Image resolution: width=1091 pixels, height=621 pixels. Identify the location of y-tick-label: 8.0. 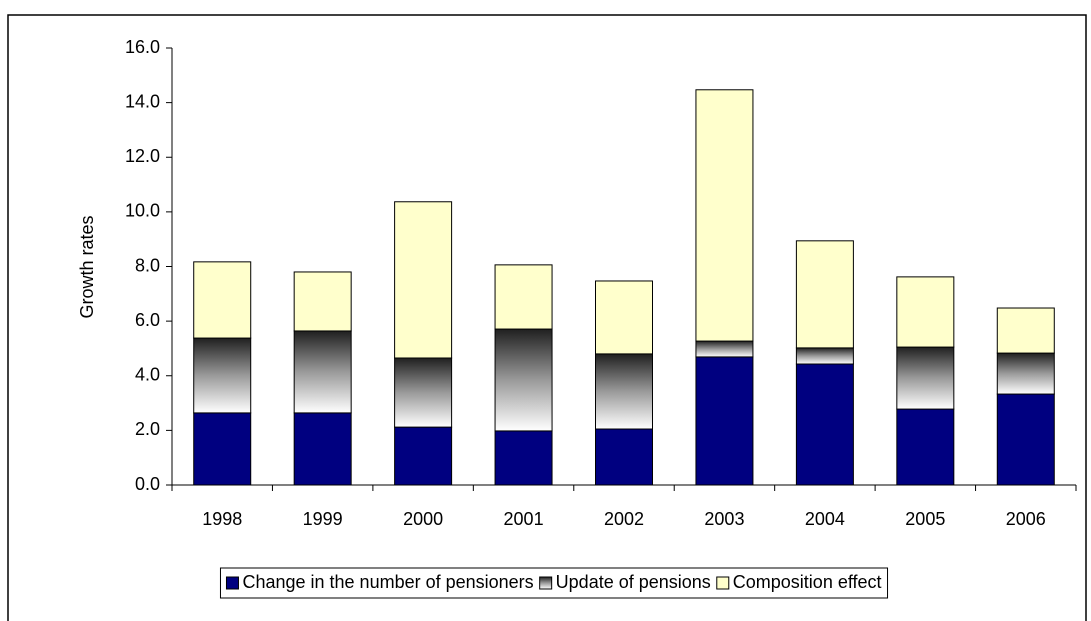
(147, 265).